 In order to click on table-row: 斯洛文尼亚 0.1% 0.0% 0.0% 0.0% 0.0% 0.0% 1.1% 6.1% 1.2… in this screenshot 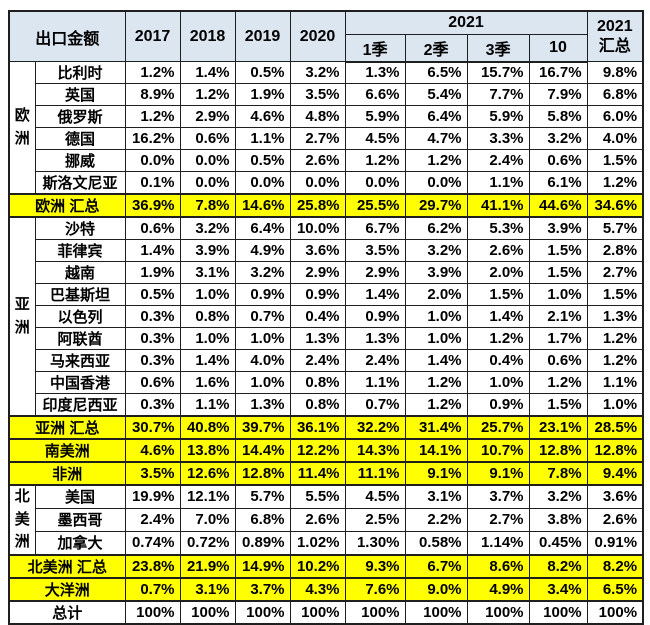, I will do `click(326, 183)`.